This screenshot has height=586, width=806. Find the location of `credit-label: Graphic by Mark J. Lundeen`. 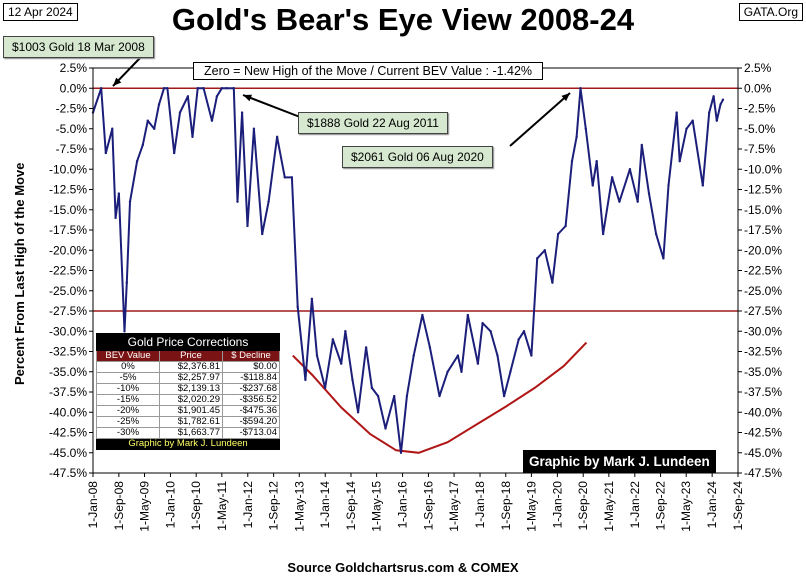

credit-label: Graphic by Mark J. Lundeen is located at coordinates (619, 461).